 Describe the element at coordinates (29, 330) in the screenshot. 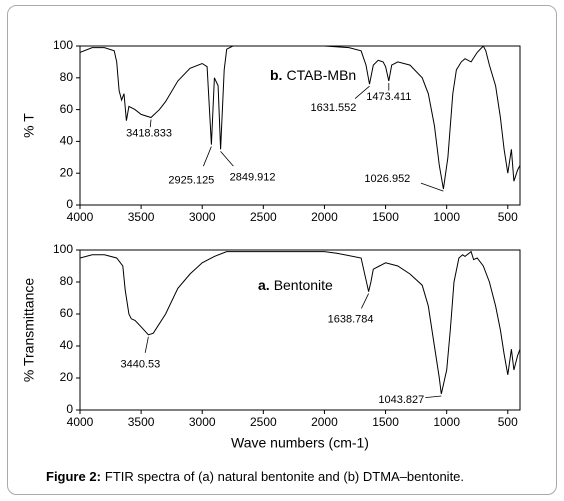

I see `y-axis-label: % Transmittance` at that location.